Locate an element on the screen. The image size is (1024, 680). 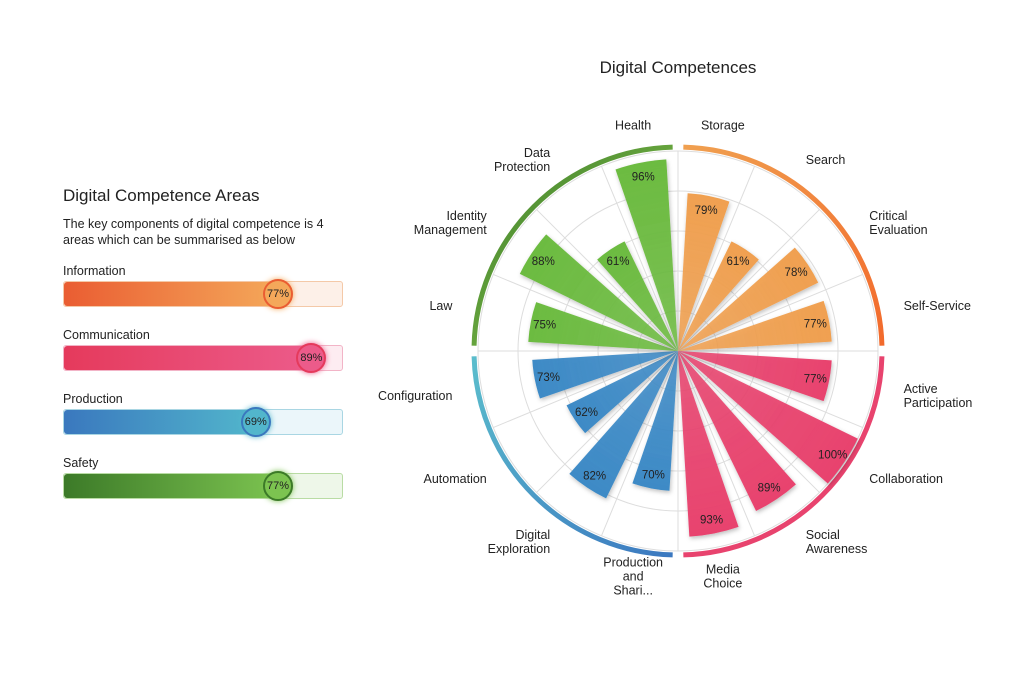
group-ring-information is located at coordinates (784, 245).